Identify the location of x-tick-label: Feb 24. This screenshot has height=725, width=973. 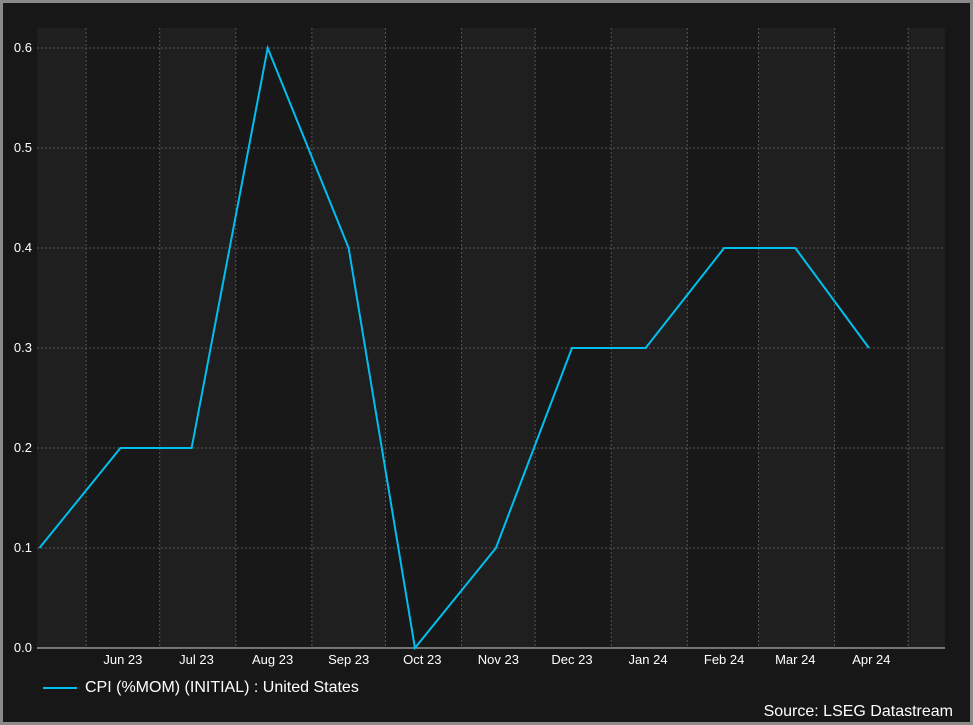
(724, 659).